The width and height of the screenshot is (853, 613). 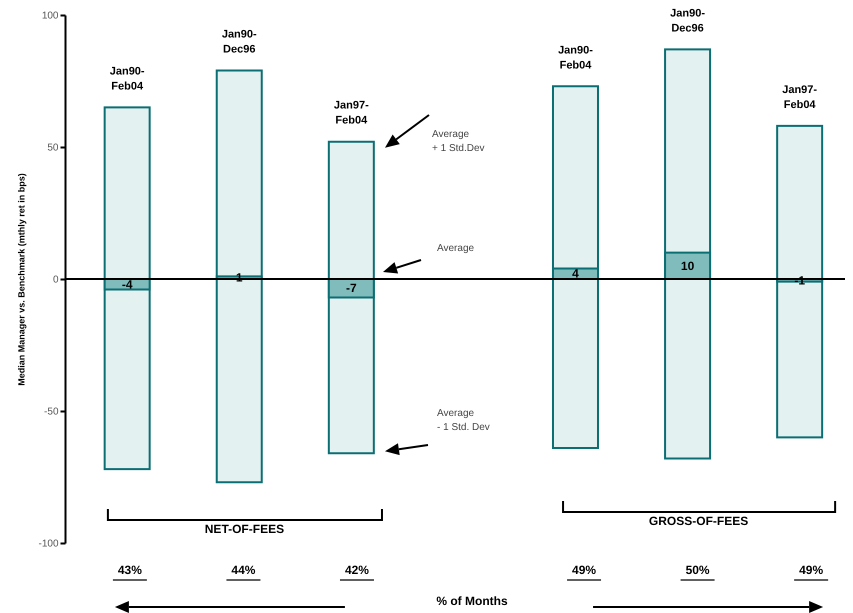 I want to click on text: 44%, so click(x=243, y=570).